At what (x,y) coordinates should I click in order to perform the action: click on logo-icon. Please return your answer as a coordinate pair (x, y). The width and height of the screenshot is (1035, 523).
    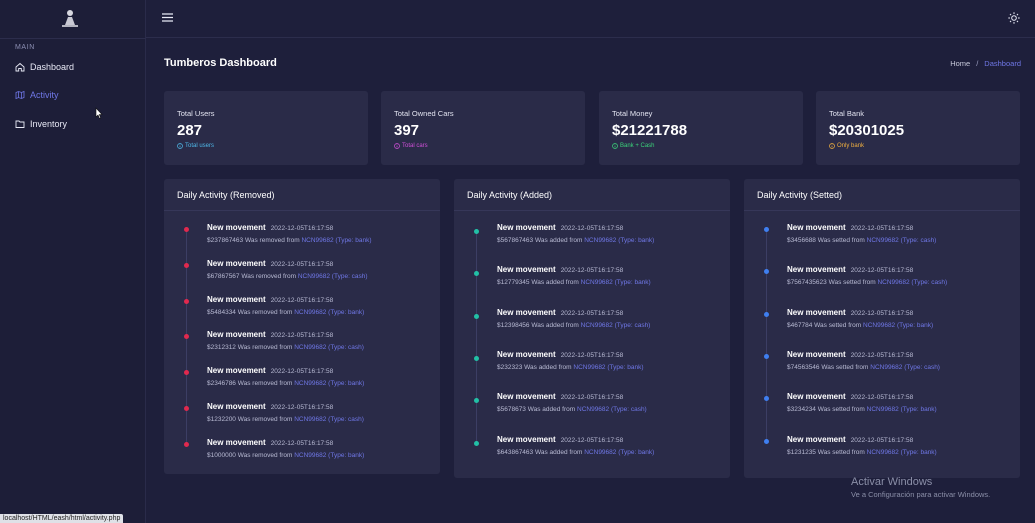
    Looking at the image, I should click on (70, 18).